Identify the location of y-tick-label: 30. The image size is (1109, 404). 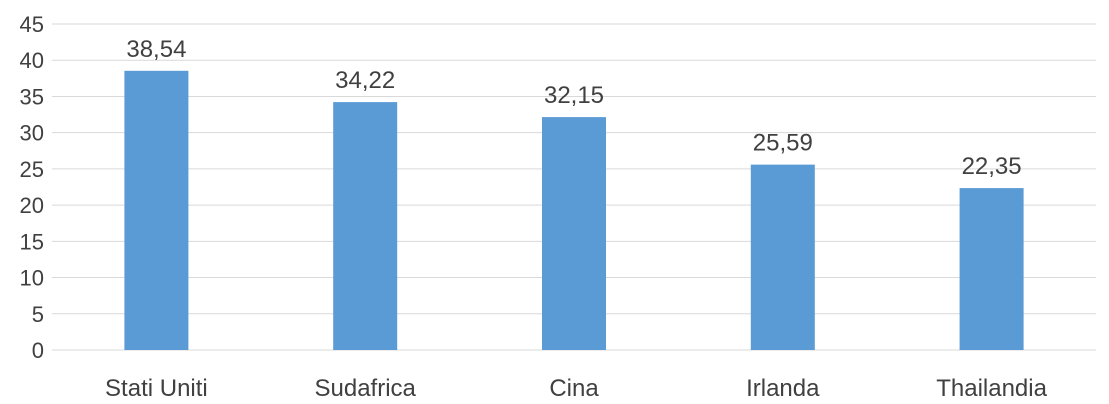
(32, 133).